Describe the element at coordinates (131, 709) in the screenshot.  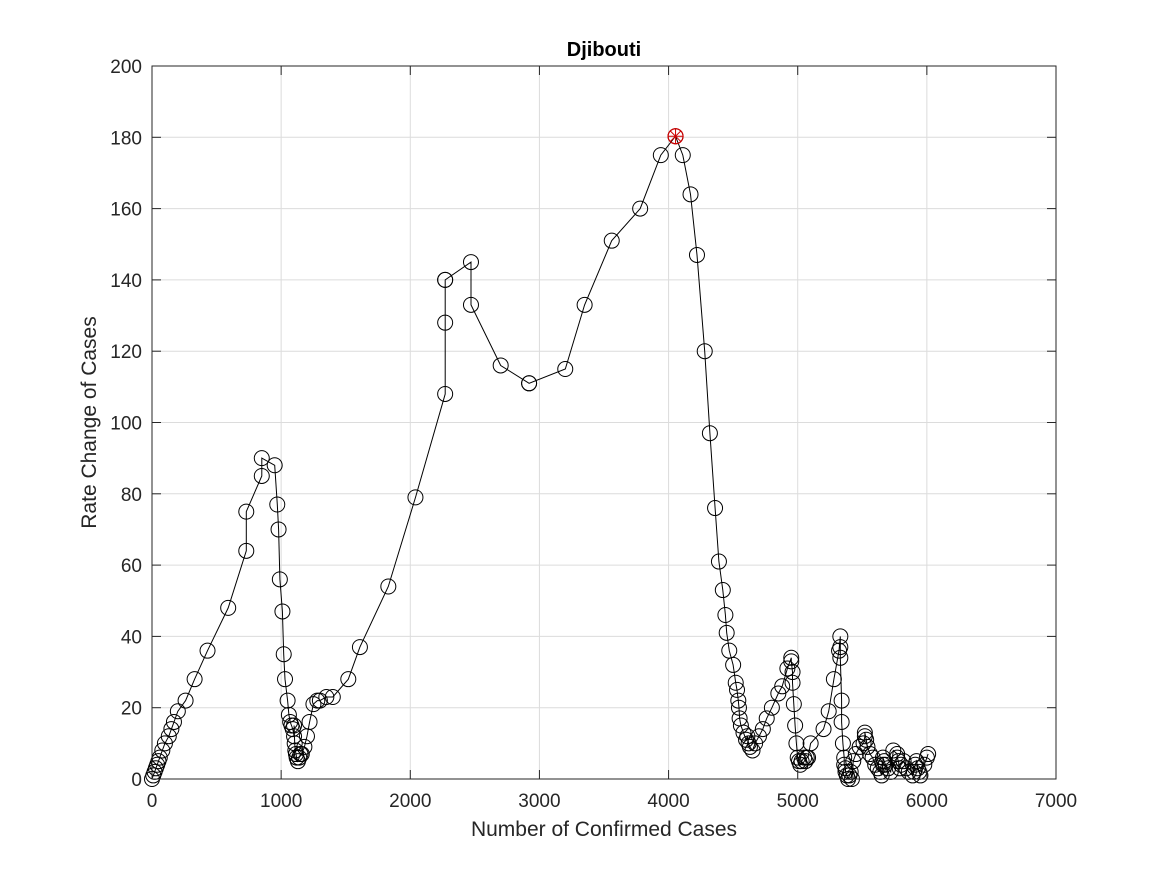
I see `y-tick-label: 20` at that location.